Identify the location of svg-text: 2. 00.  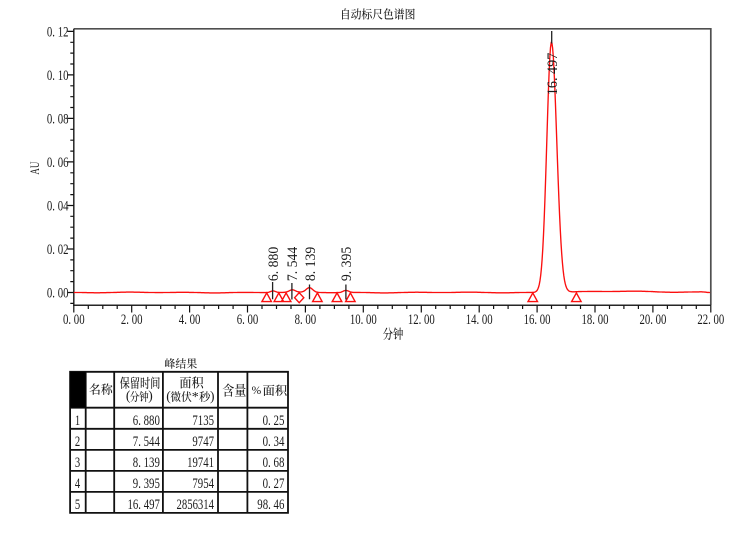
(132, 320).